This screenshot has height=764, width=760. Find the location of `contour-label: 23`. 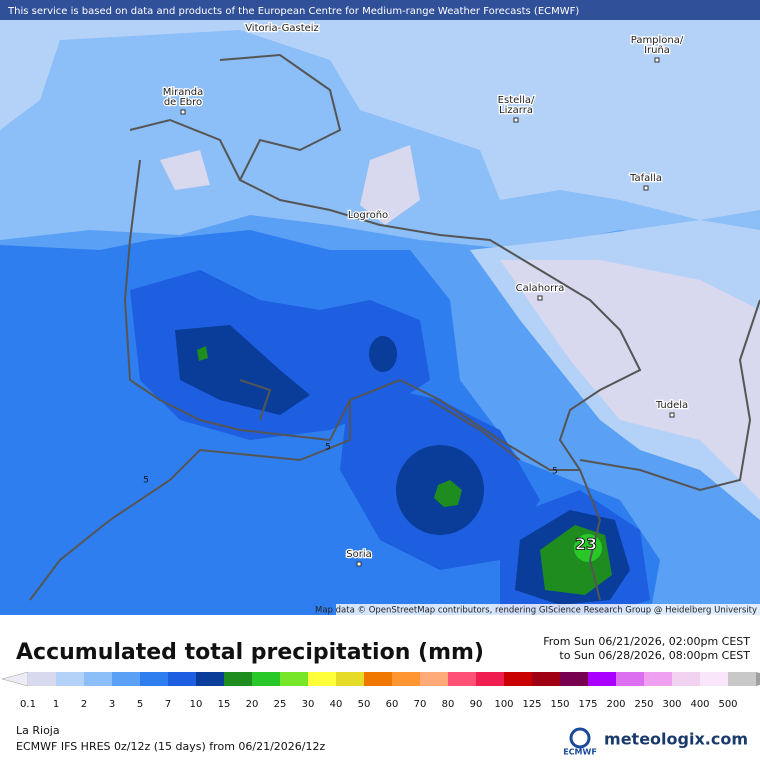

contour-label: 23 is located at coordinates (586, 544).